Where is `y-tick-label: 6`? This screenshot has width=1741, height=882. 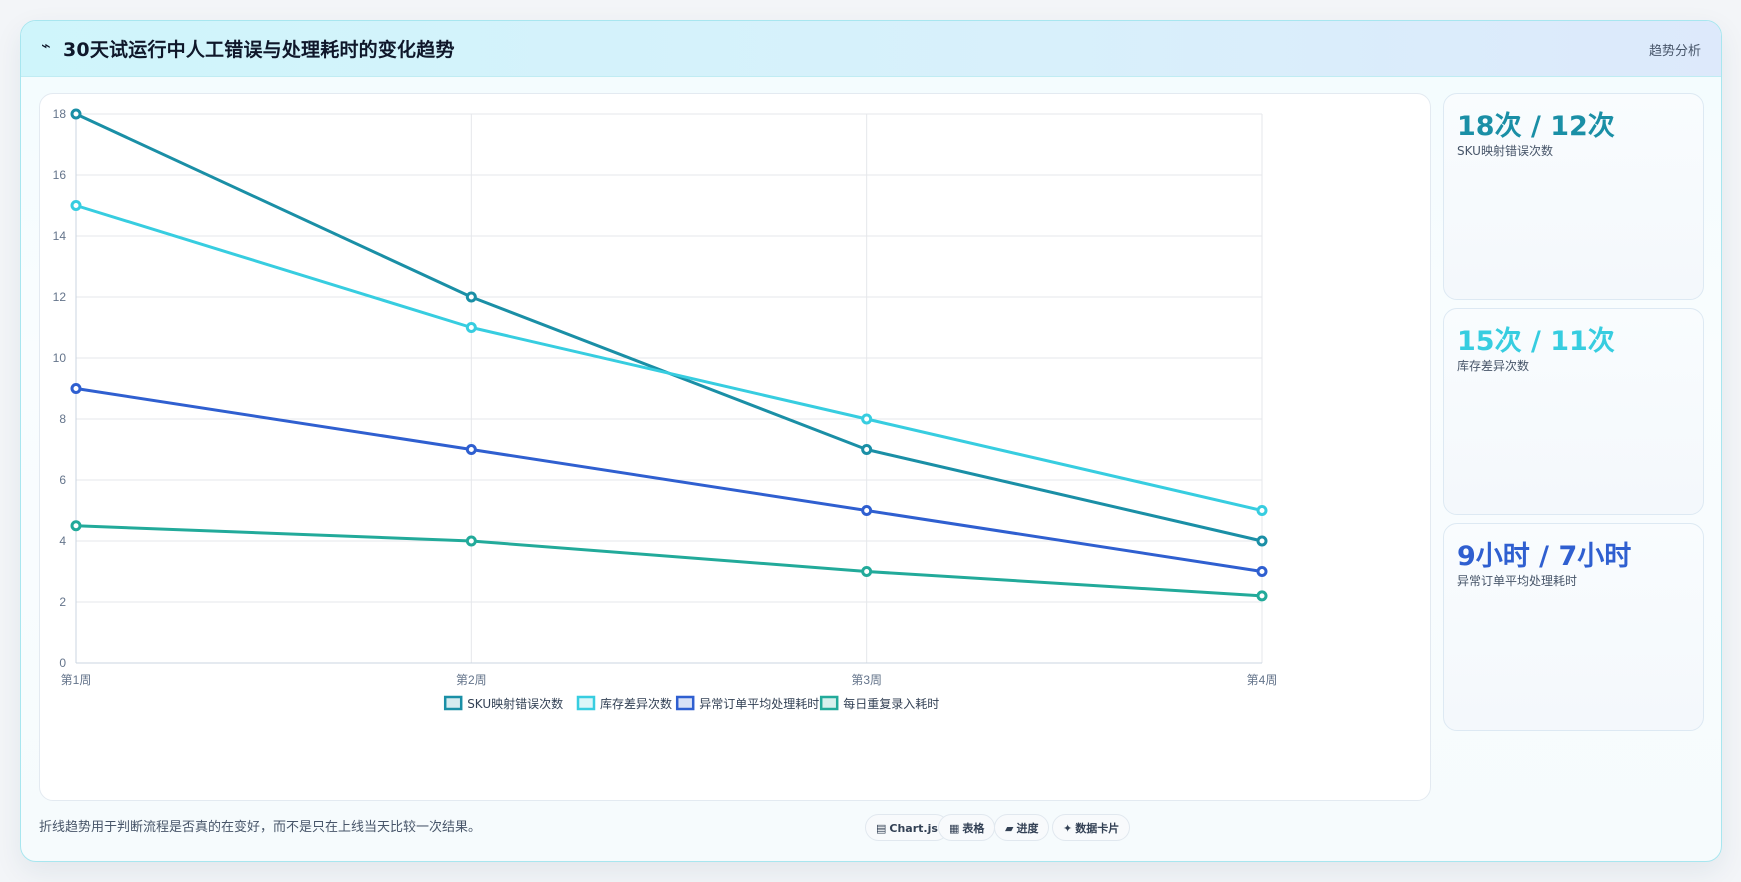
y-tick-label: 6 is located at coordinates (62, 480).